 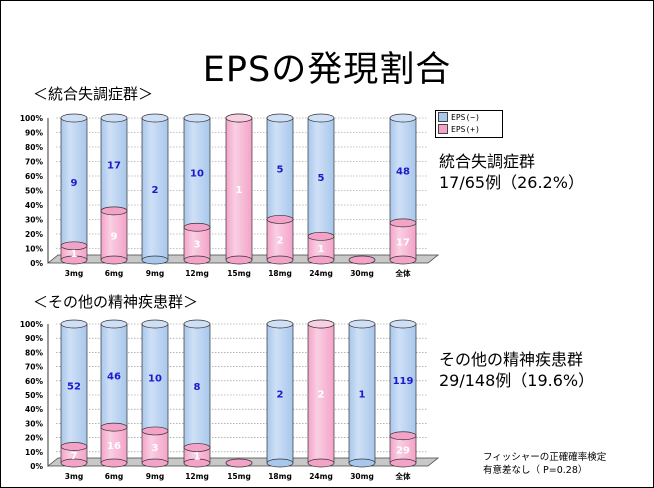 What do you see at coordinates (487, 161) in the screenshot?
I see `summary-schizophrenia-title: 統合失調症群` at bounding box center [487, 161].